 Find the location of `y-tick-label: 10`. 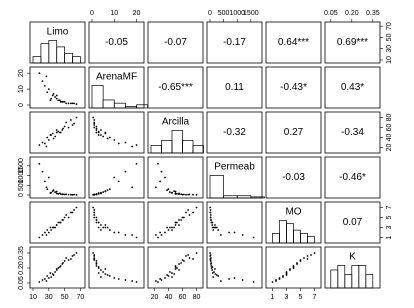

y-tick-label: 10 is located at coordinates (21, 89).